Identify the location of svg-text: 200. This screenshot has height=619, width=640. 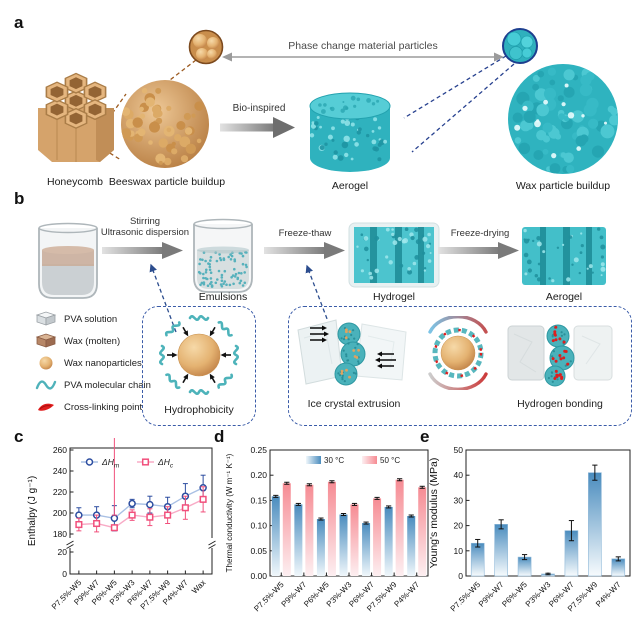
(60, 513).